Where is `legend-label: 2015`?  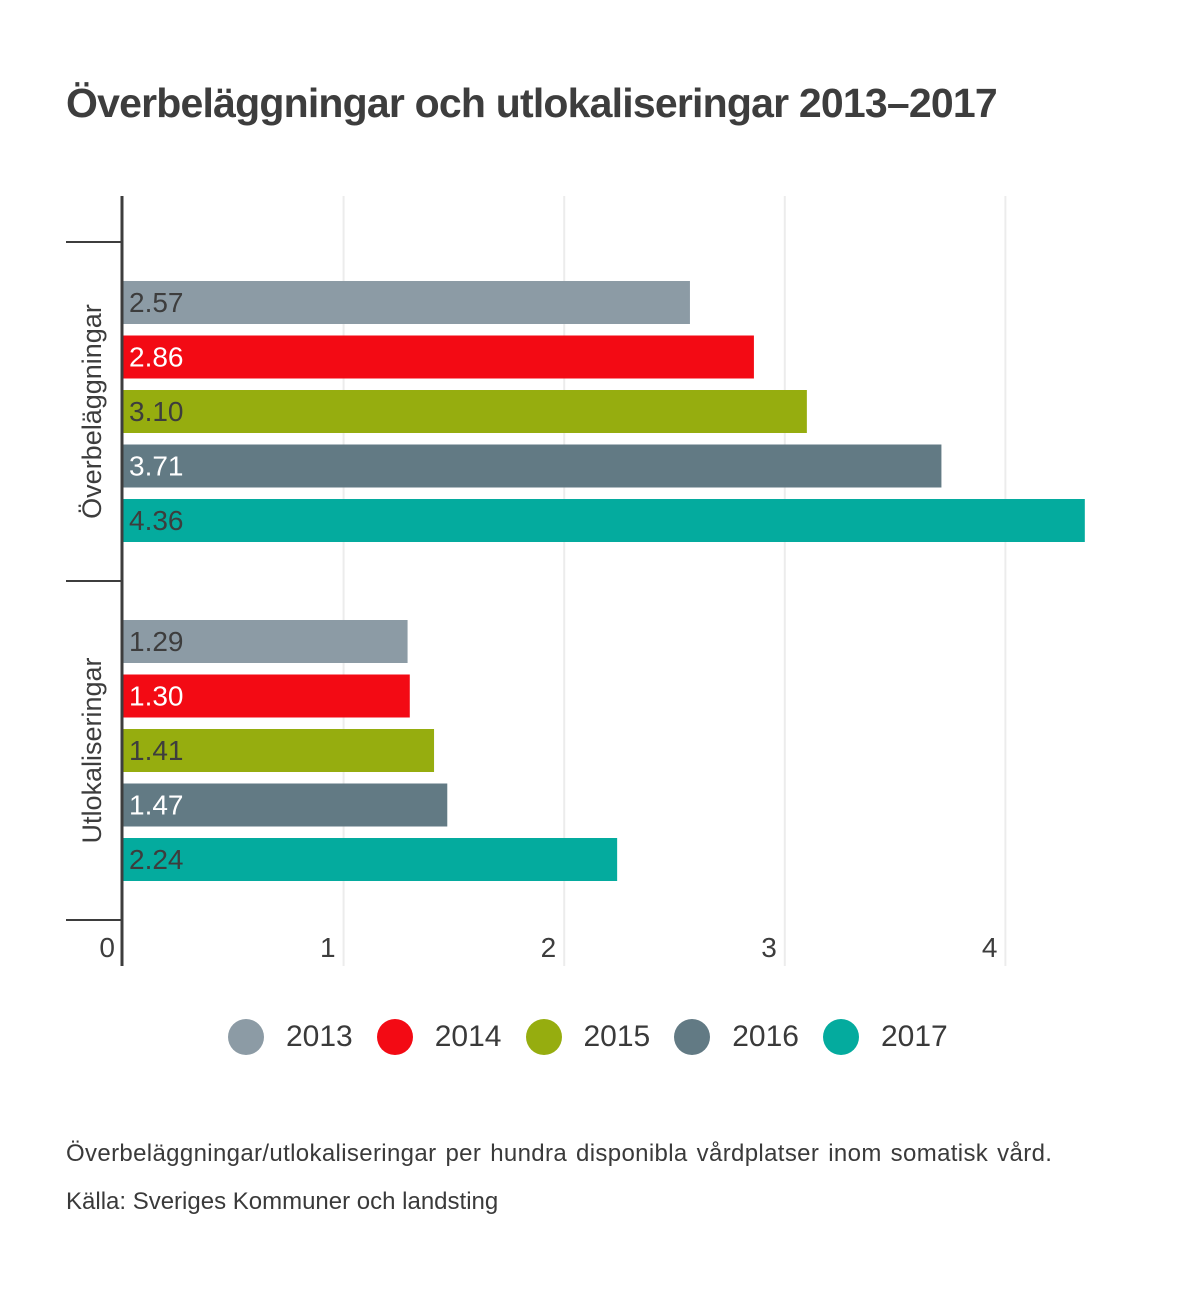
legend-label: 2015 is located at coordinates (617, 1036).